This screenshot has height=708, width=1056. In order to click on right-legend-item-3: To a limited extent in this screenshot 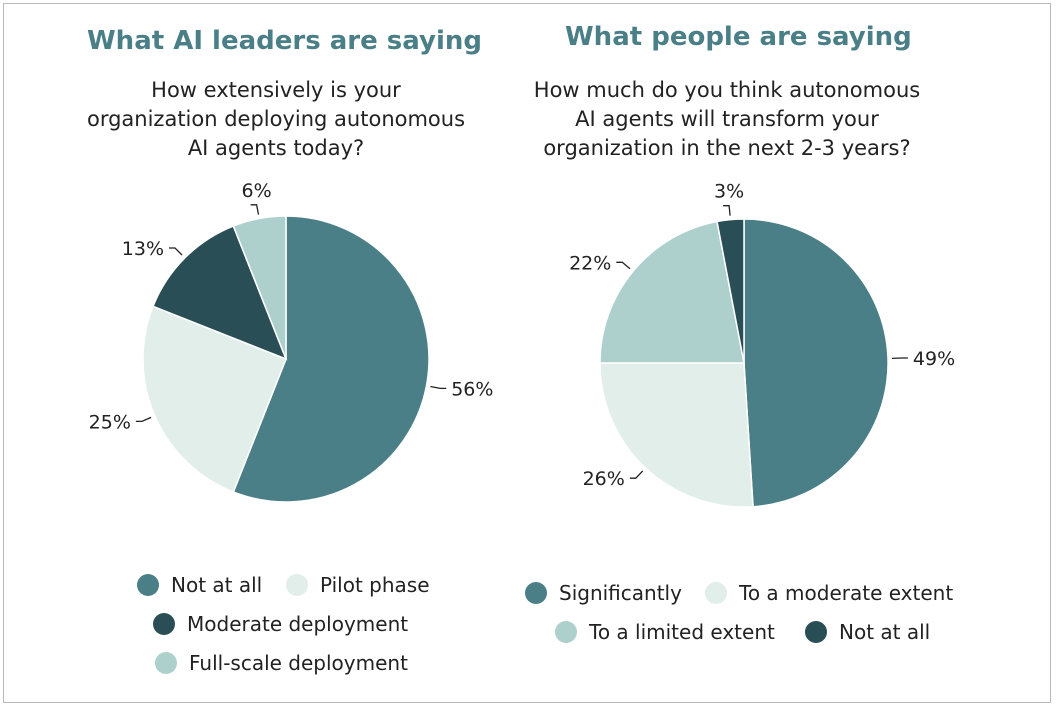, I will do `click(665, 632)`.